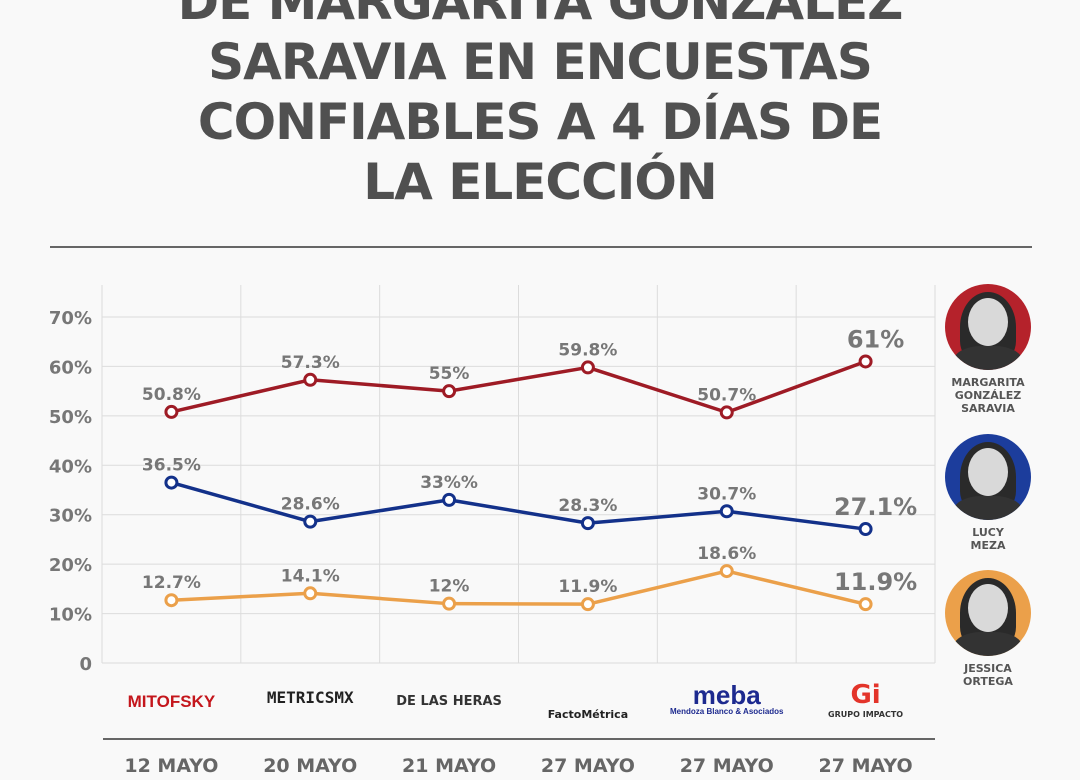  Describe the element at coordinates (727, 711) in the screenshot. I see `pollster-sublabel: Mendoza Blanco & Asociados` at that location.